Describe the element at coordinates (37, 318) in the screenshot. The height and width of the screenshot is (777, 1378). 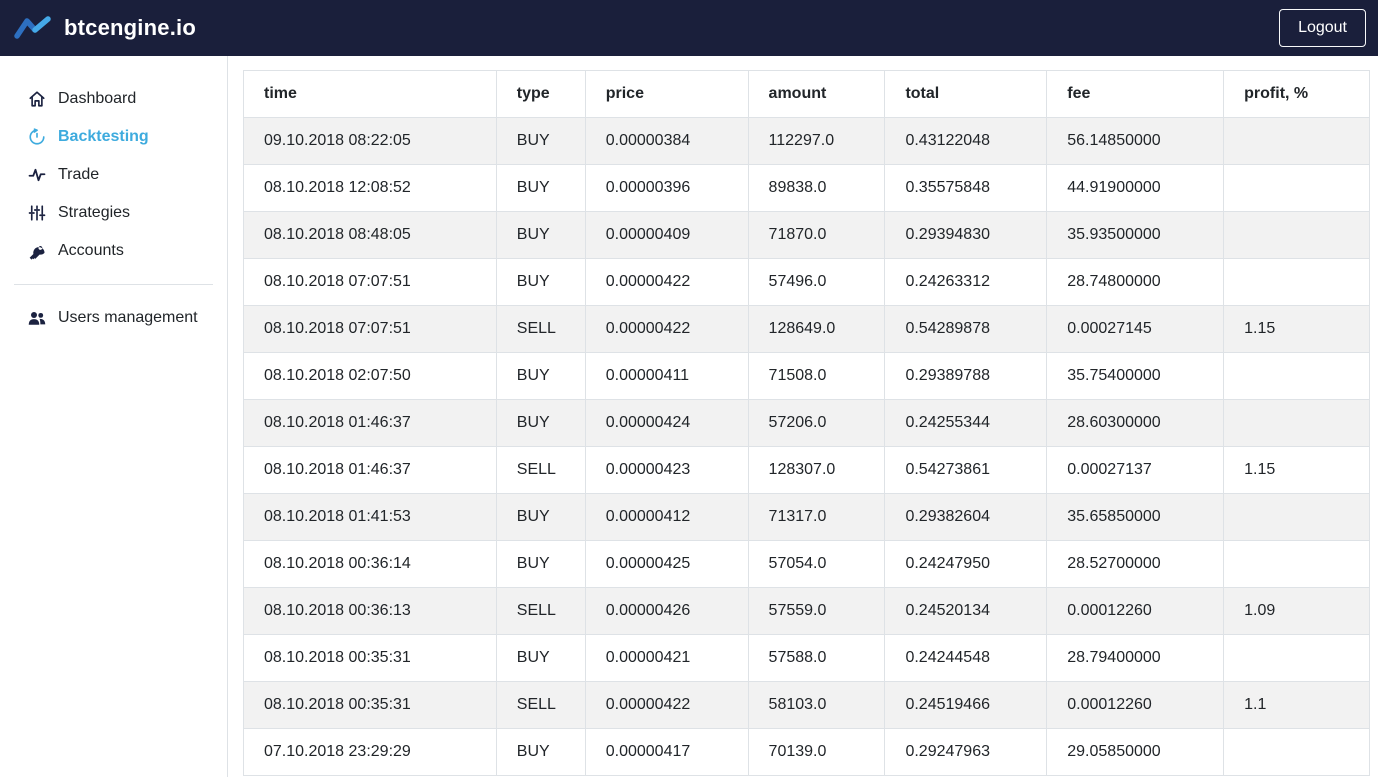
I see `users-icon` at that location.